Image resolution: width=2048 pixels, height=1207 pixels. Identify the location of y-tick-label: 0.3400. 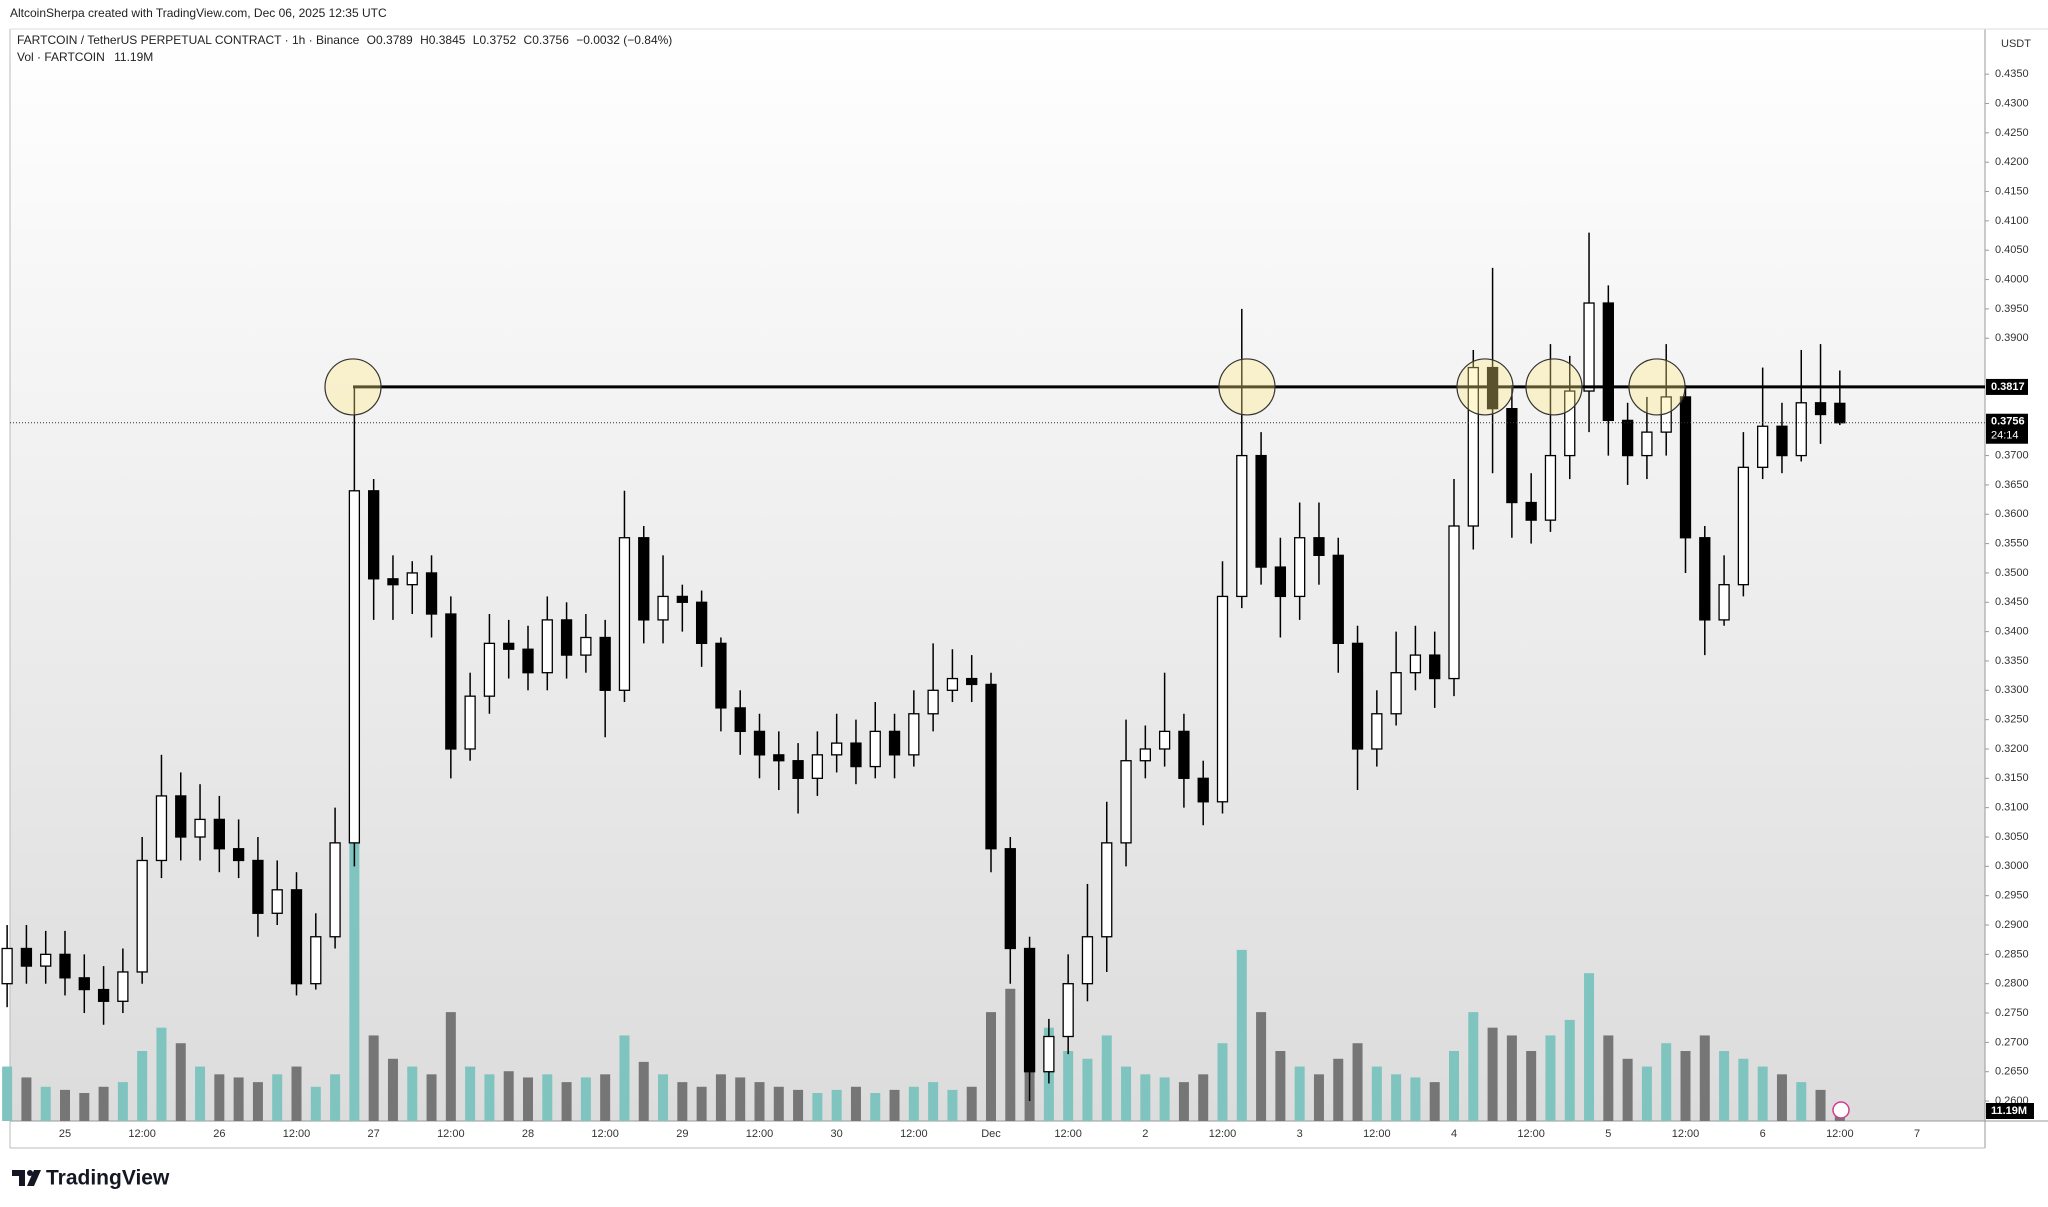
(2012, 632).